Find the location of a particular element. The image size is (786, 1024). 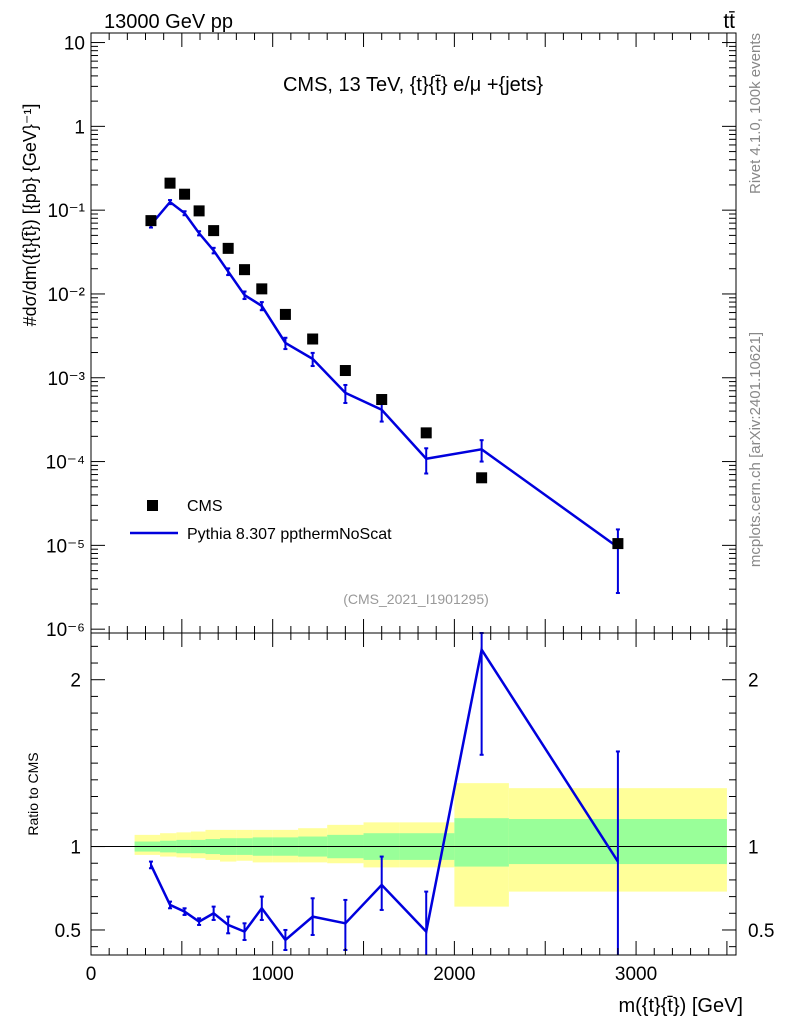

main-y-tick-label: 1 is located at coordinates (79, 127).